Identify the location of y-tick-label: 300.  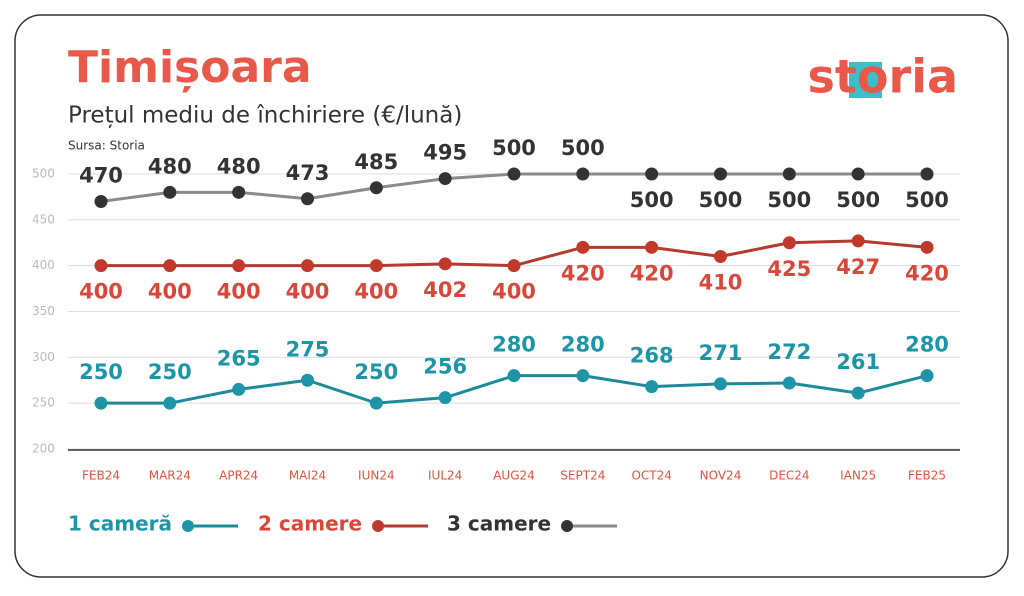
(43, 357).